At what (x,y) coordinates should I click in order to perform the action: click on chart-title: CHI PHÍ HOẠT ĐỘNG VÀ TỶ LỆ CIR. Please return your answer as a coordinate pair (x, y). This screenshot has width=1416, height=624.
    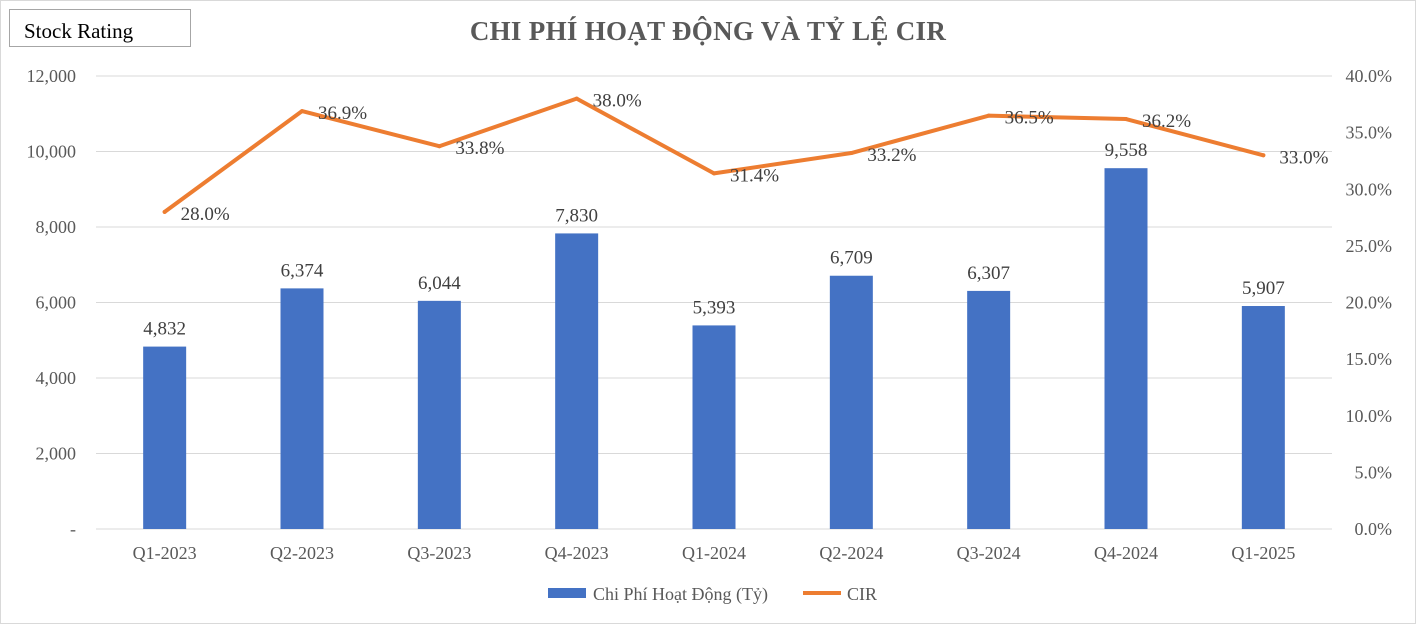
    Looking at the image, I should click on (708, 31).